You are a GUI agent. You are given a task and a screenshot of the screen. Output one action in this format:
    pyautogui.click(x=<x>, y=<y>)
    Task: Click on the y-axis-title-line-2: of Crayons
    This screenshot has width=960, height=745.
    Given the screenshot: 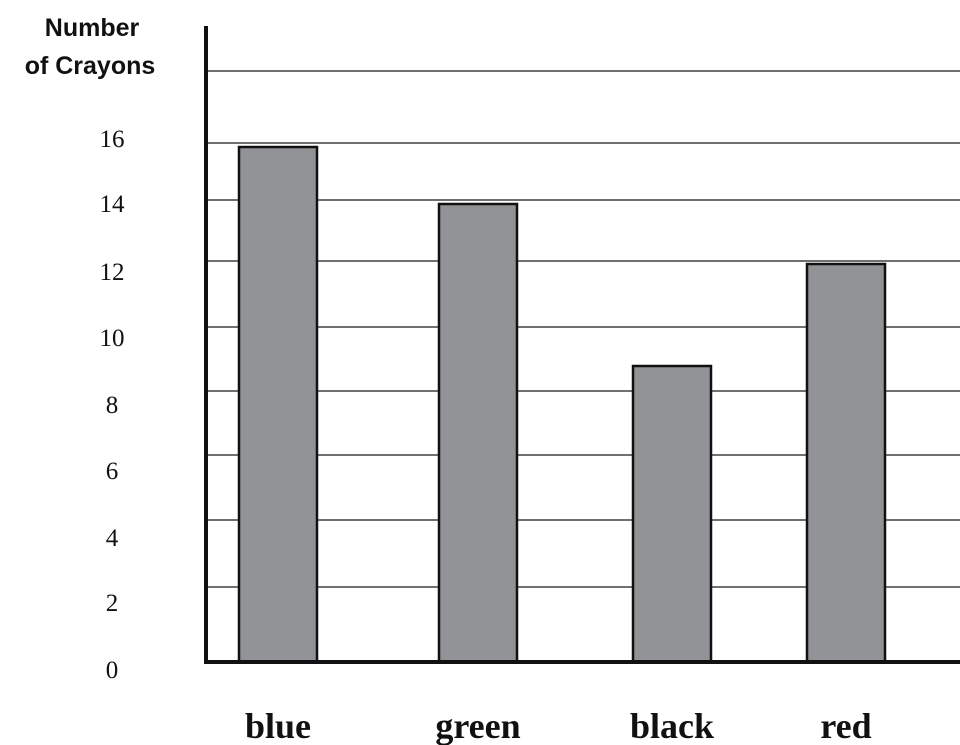 What is the action you would take?
    pyautogui.click(x=90, y=66)
    